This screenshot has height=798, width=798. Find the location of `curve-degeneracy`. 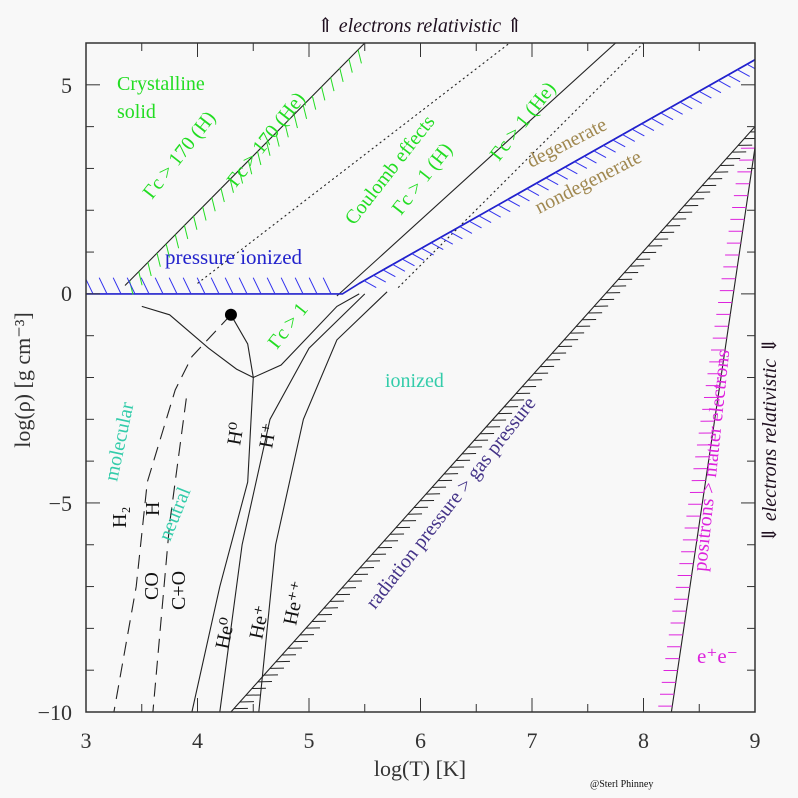

curve-degeneracy is located at coordinates (556, 172).